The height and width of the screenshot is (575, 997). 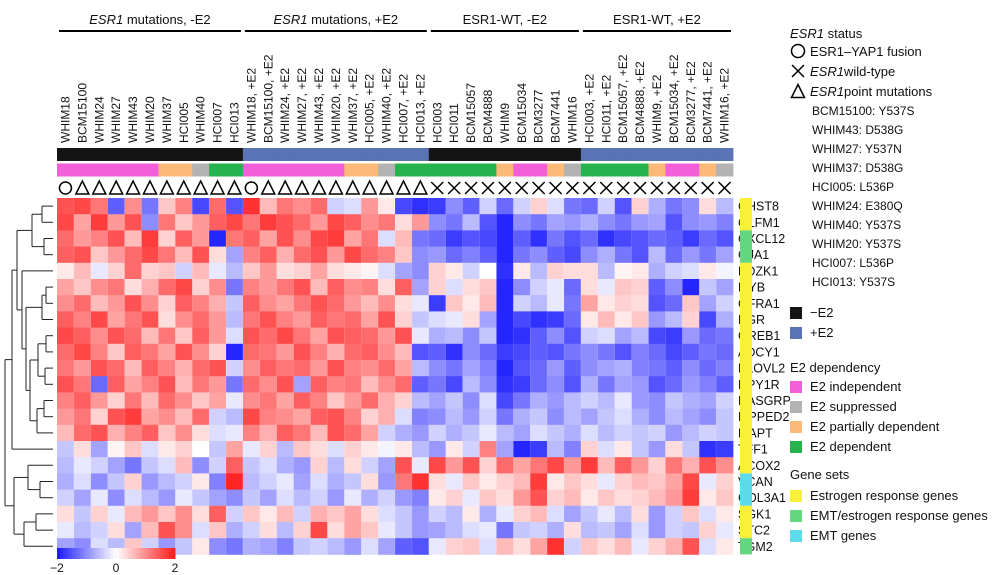 I want to click on mutation-entry: WHIM37: D538G, so click(x=858, y=168).